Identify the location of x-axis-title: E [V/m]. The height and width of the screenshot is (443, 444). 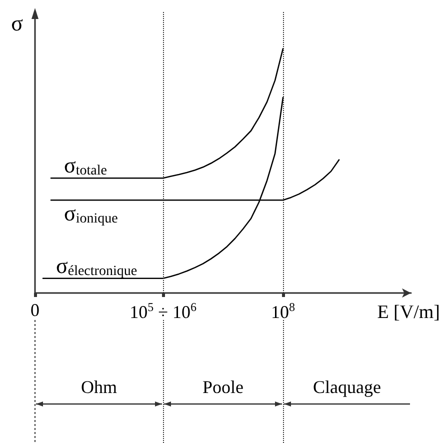
(408, 312).